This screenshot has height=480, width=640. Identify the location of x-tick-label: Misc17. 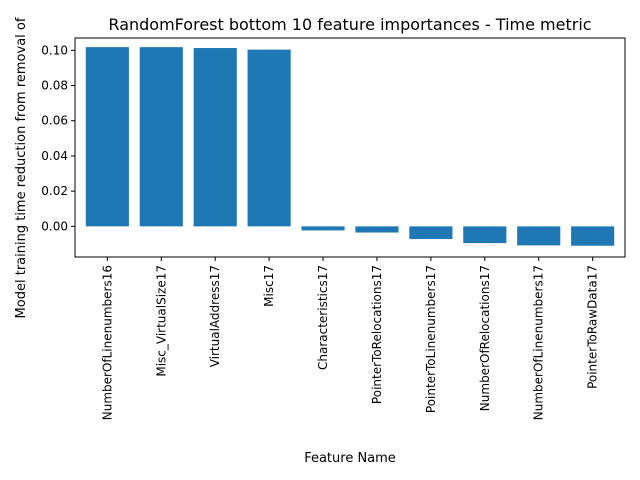
(269, 286).